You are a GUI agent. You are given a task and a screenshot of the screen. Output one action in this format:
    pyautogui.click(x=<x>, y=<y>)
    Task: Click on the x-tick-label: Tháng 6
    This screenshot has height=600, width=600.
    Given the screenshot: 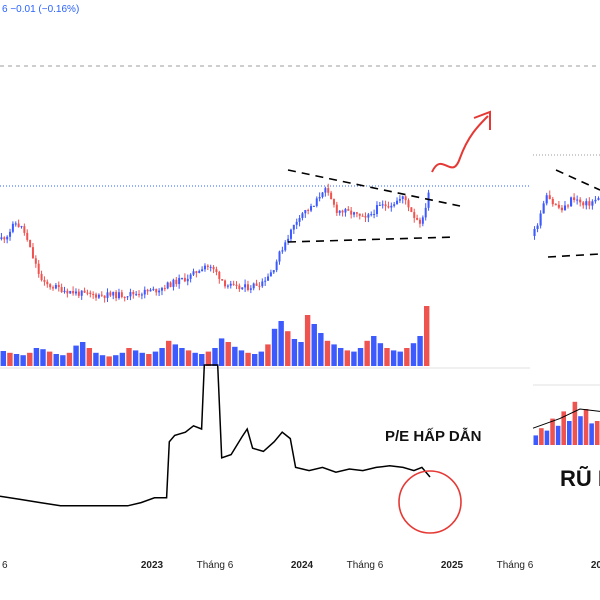 What is the action you would take?
    pyautogui.click(x=365, y=565)
    